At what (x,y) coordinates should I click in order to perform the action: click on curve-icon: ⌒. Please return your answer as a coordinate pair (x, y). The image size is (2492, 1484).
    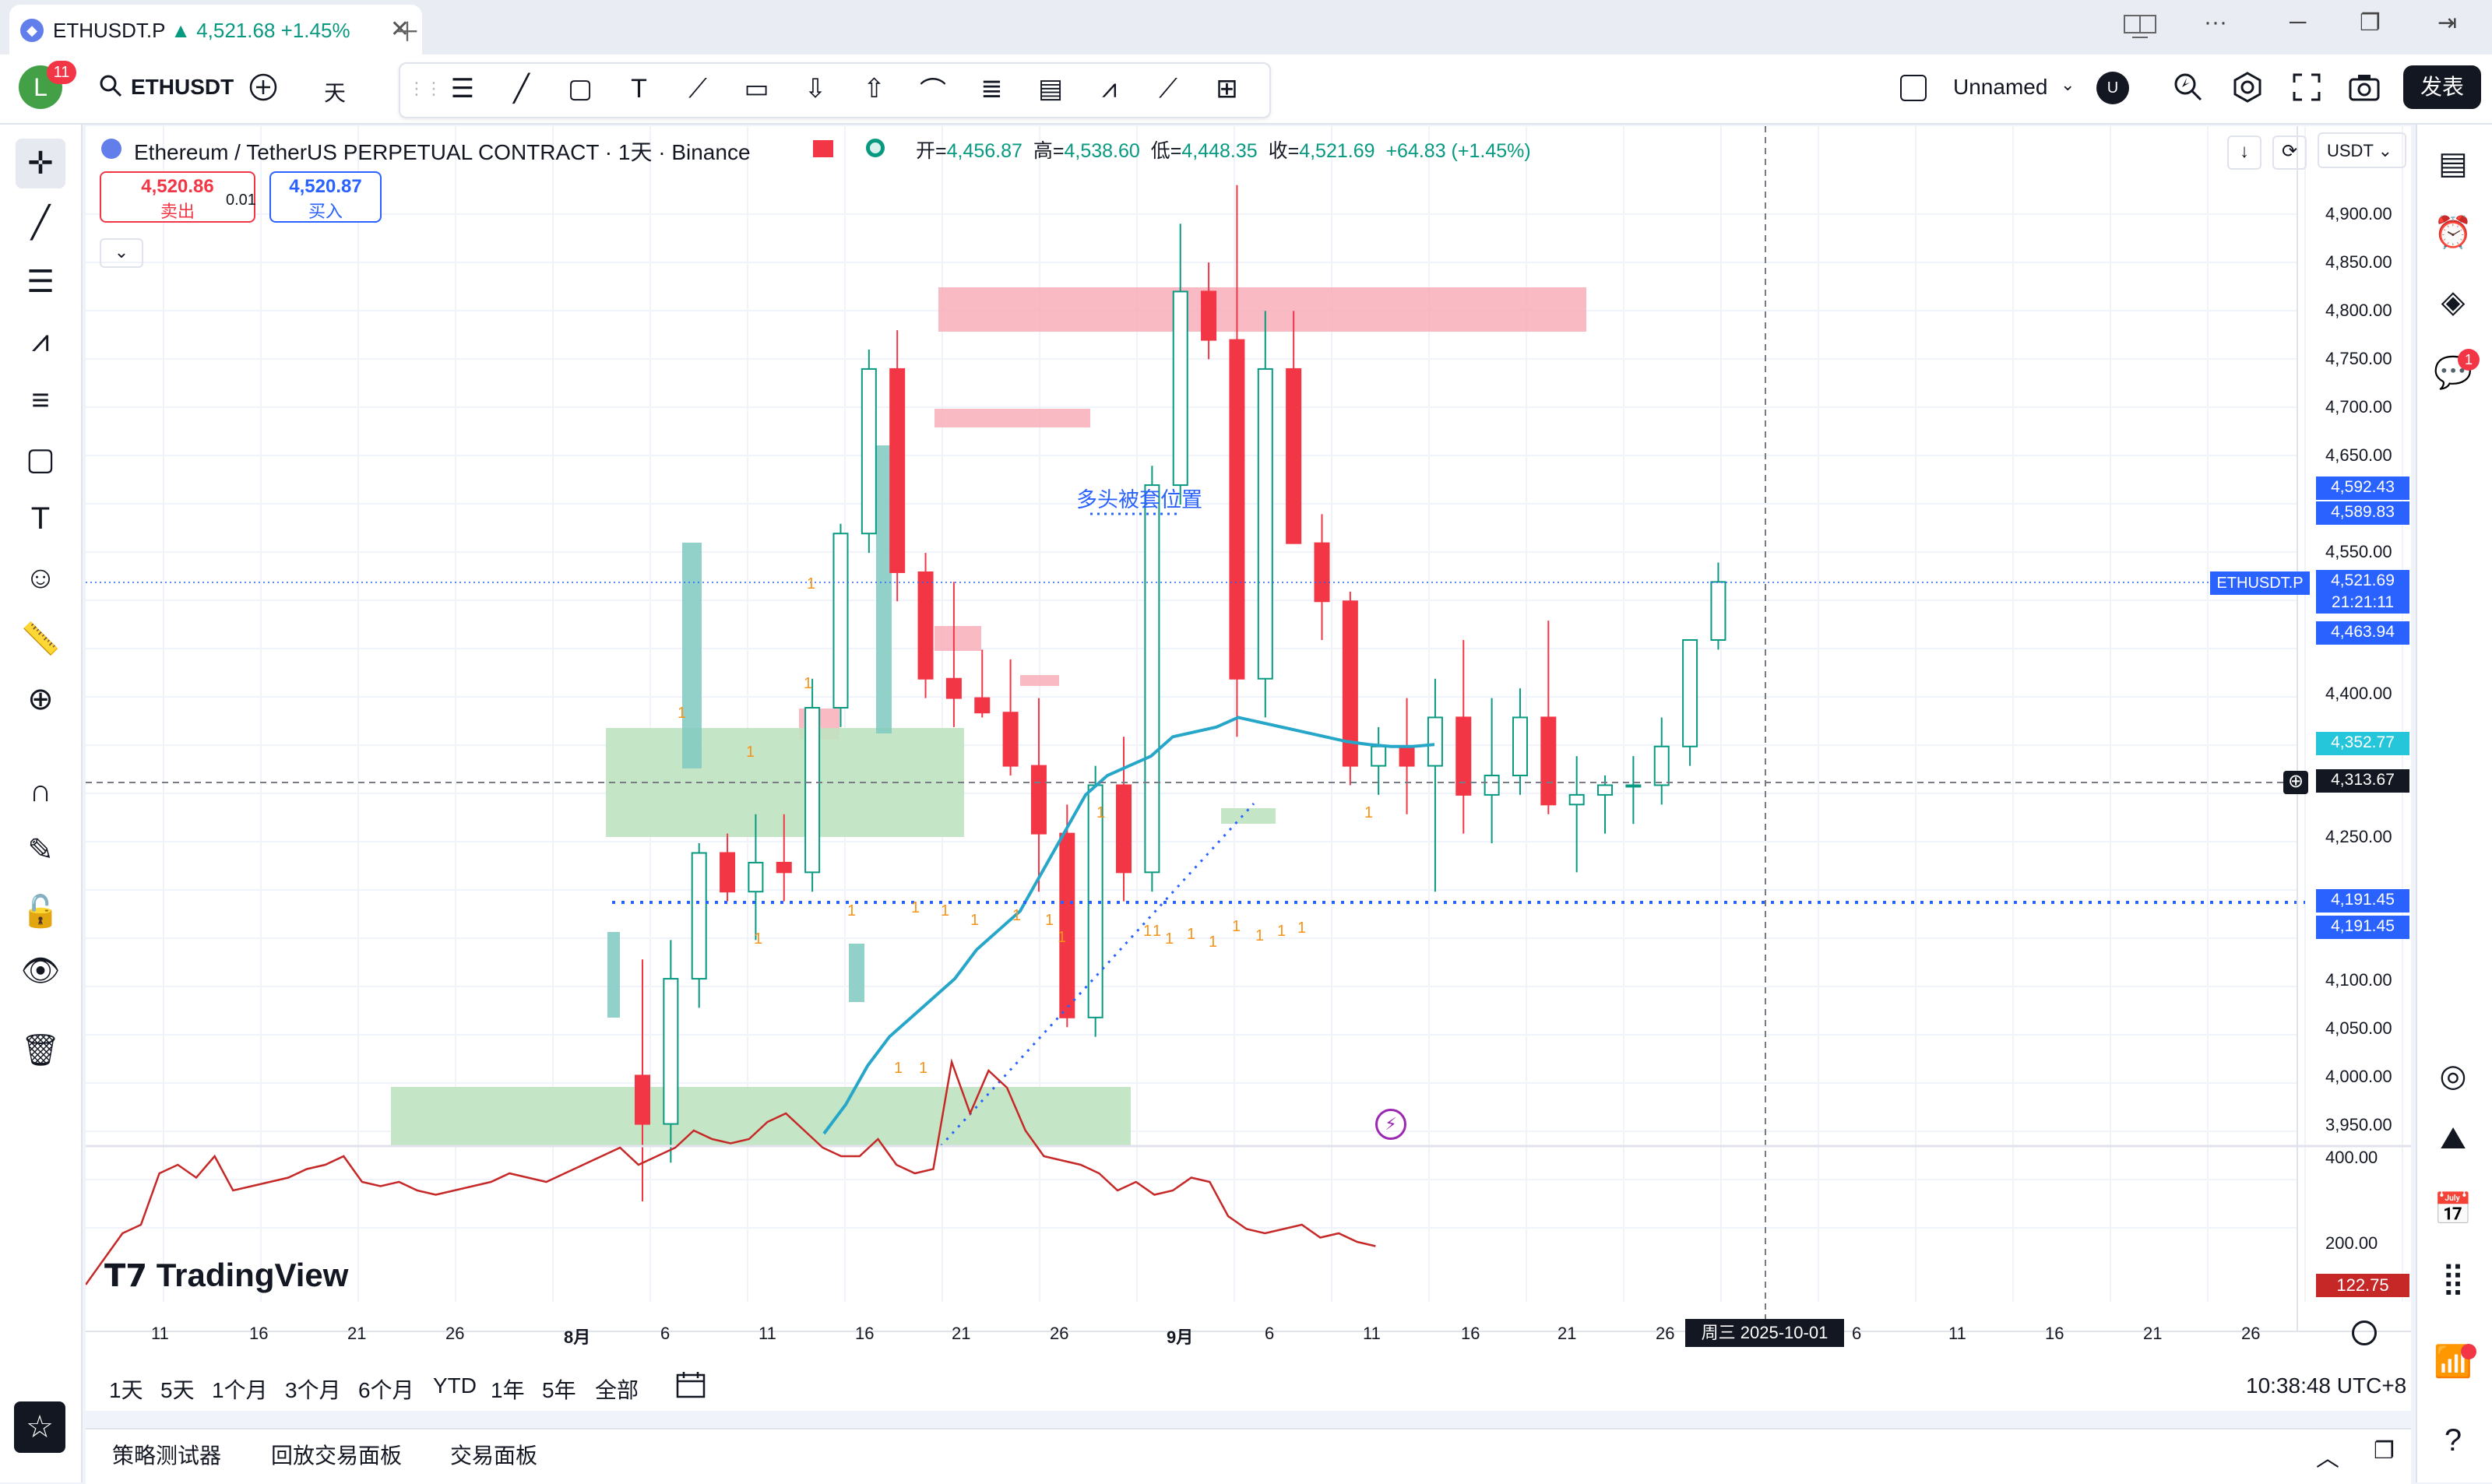
    Looking at the image, I should click on (933, 91).